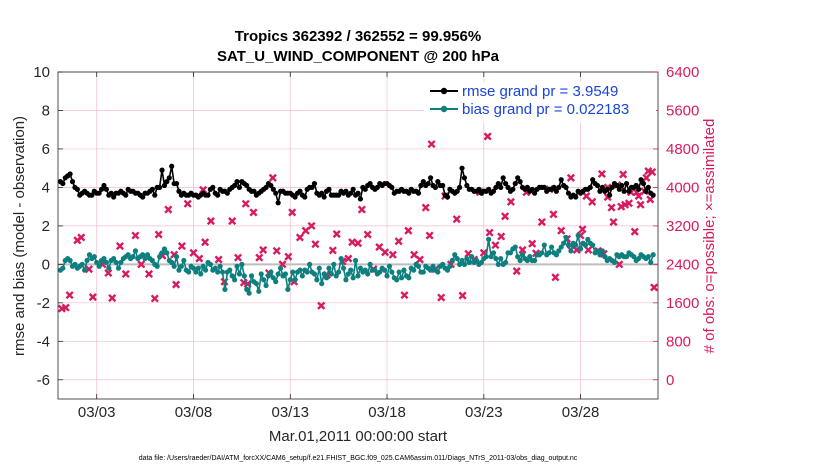 The width and height of the screenshot is (830, 470). What do you see at coordinates (545, 109) in the screenshot?
I see `legend-bias-label: bias grand pr = 0.022183` at bounding box center [545, 109].